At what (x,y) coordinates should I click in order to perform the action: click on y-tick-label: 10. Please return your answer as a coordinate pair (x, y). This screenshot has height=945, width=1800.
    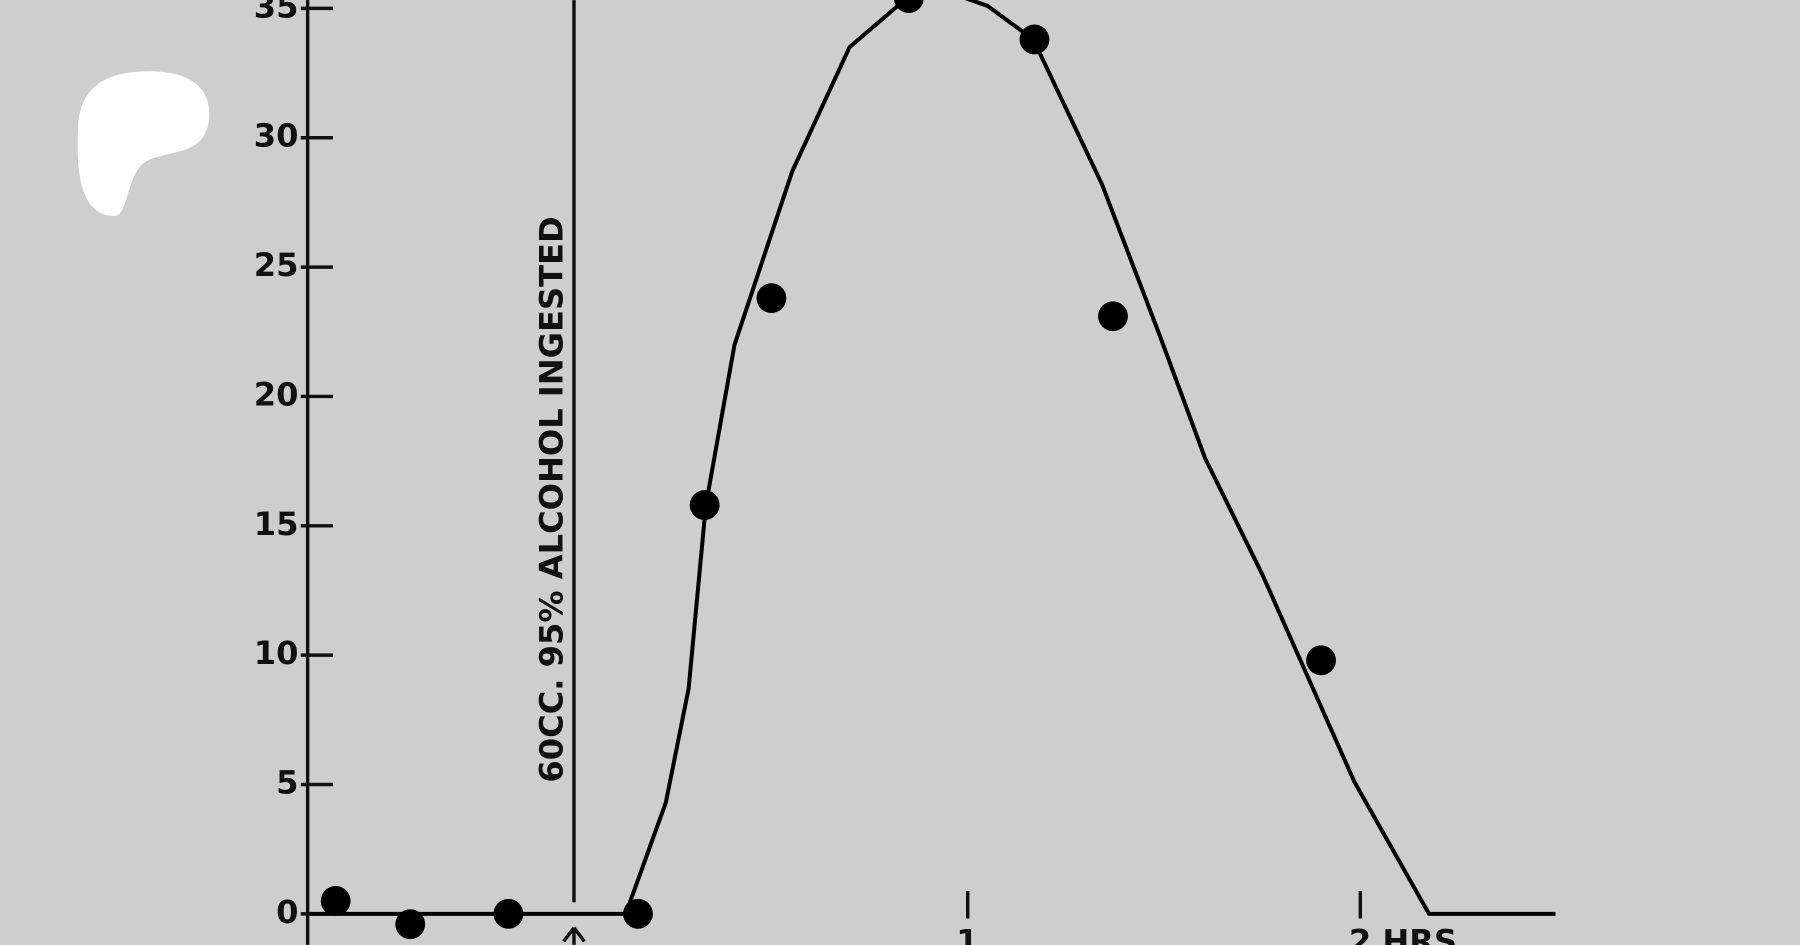
    Looking at the image, I should click on (276, 653).